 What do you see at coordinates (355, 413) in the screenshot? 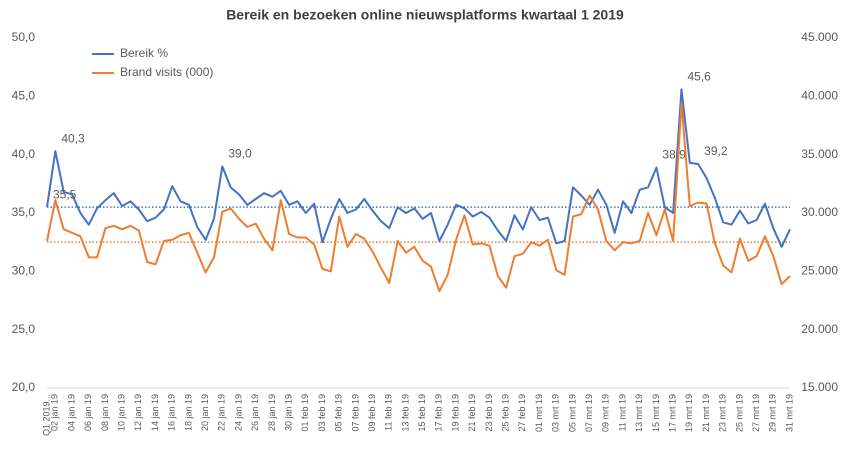
I see `x-tick-label: 07 feb 19` at bounding box center [355, 413].